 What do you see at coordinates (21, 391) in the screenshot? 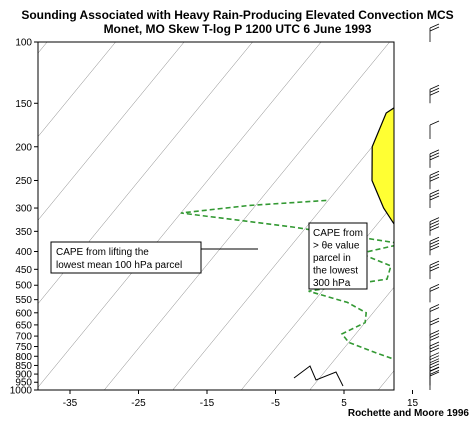
I see `pressure-tick-label: 1000` at bounding box center [21, 391].